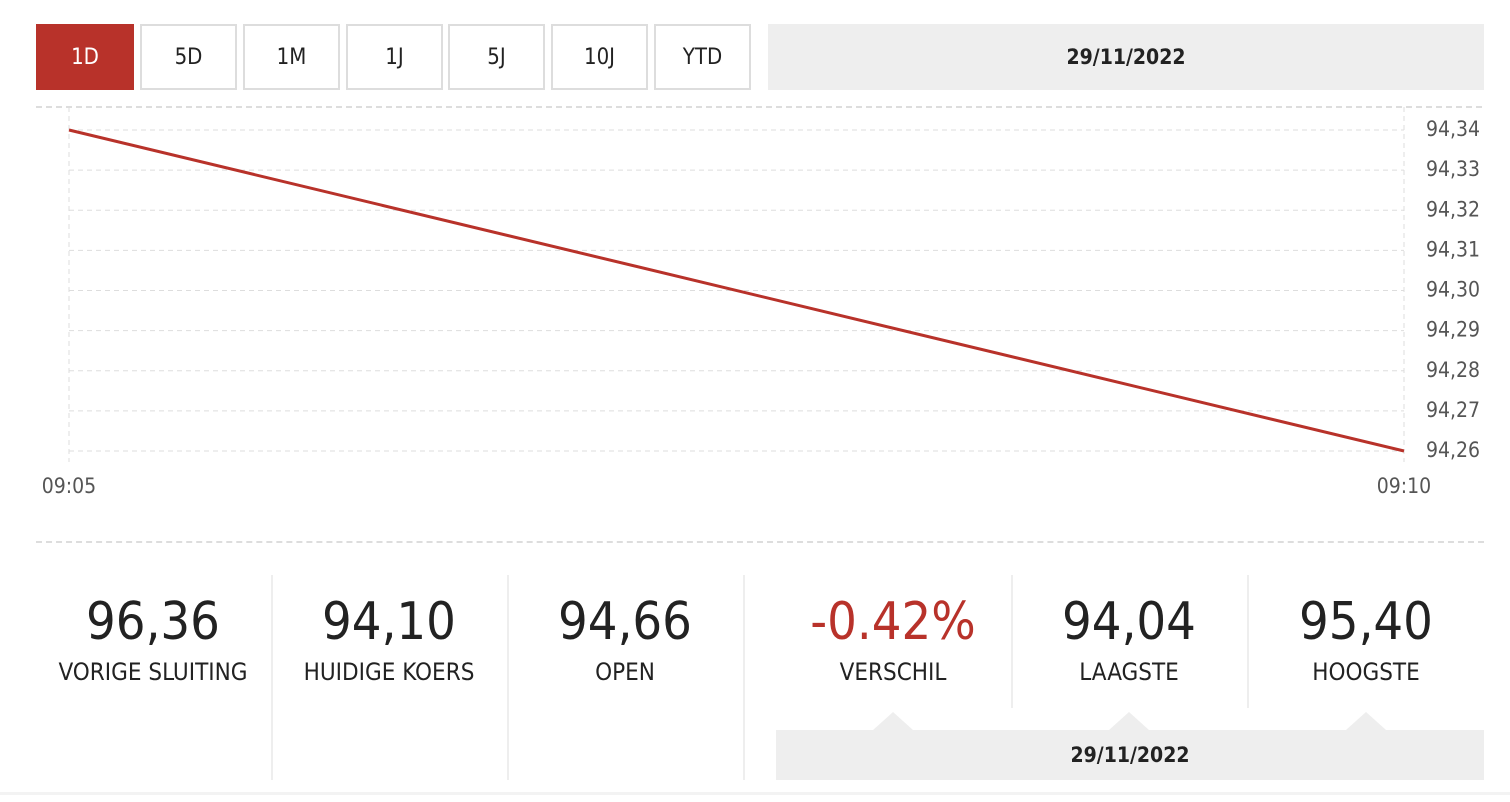 This screenshot has height=802, width=1510. I want to click on y-tick-label: 94,34, so click(1453, 129).